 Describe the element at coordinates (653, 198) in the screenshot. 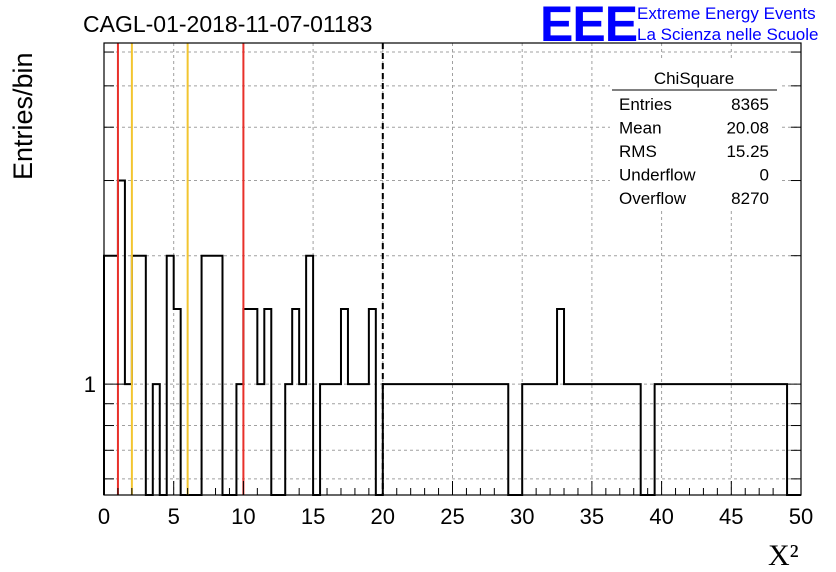

I see `stats-label: Overflow` at that location.